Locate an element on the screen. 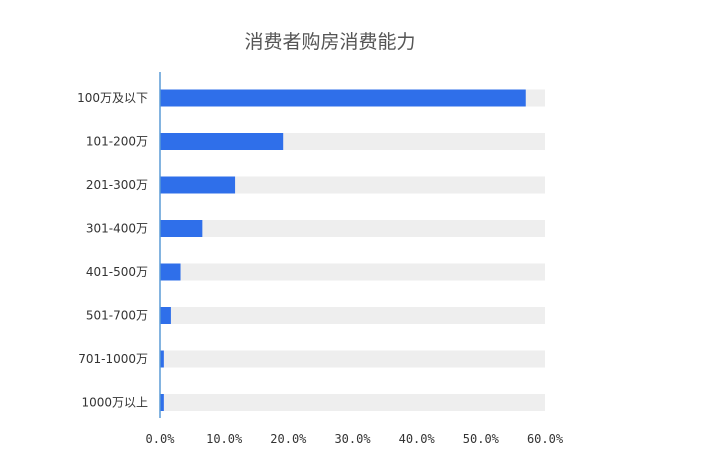 This screenshot has height=474, width=708. x-tick-label: 10.0% is located at coordinates (224, 439).